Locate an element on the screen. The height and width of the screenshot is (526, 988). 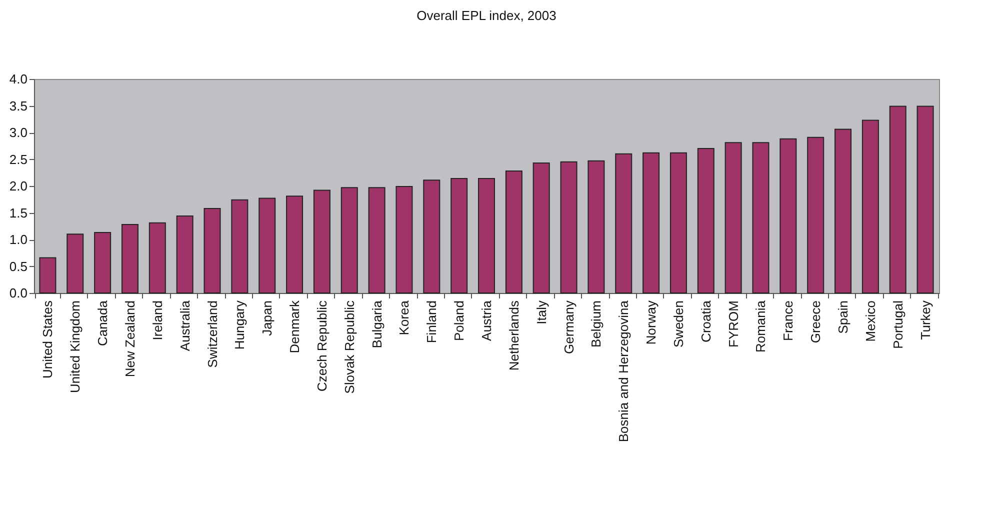
x-tick-label: Greece is located at coordinates (816, 322).